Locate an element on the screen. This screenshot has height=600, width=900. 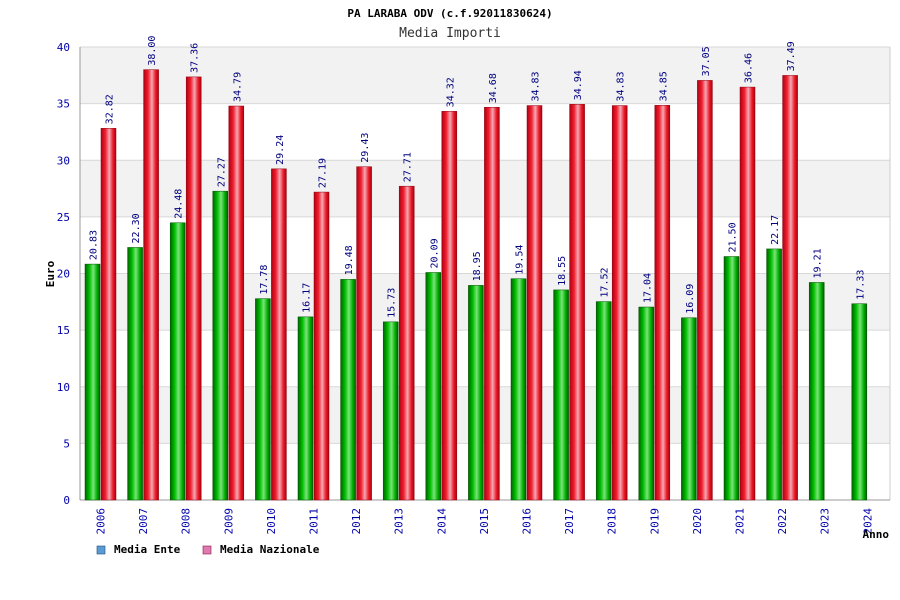
value-label-media-ente: 15.73 is located at coordinates (392, 303).